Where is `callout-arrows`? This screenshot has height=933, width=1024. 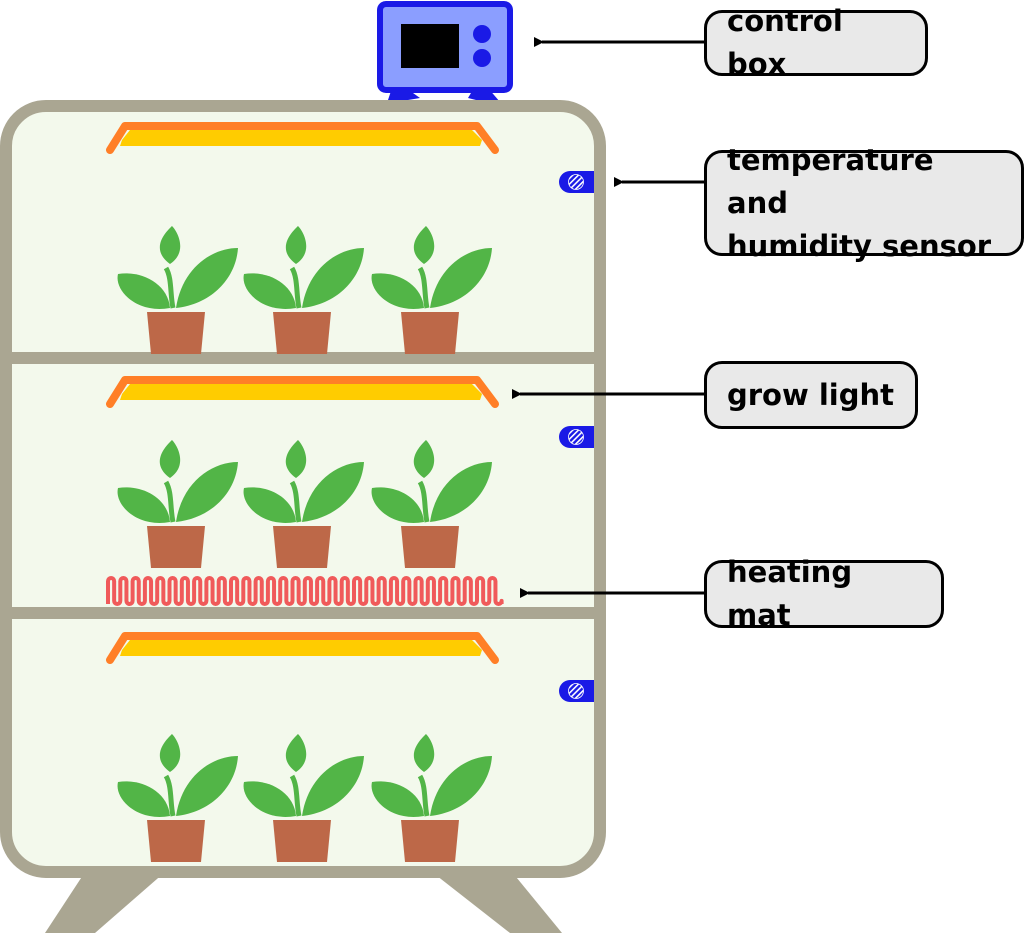
callout-arrows is located at coordinates (608, 317).